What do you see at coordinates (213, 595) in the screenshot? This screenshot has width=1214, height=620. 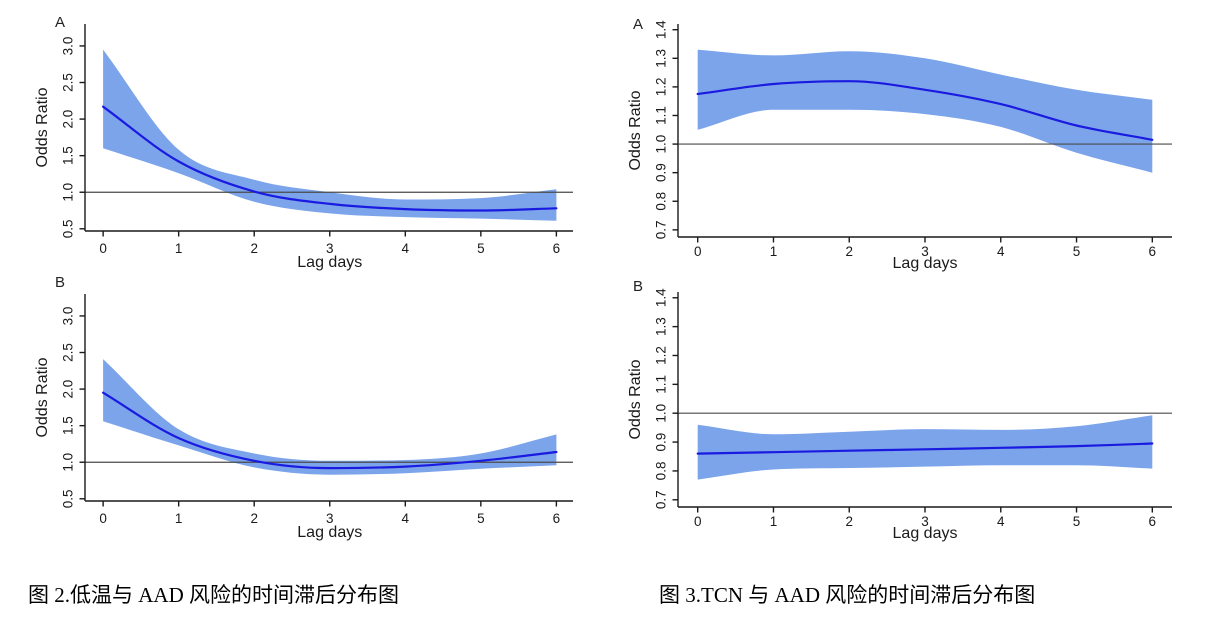 I see `figure-2-caption: 图 2.低温与 AAD 风险的时间滞后分布图` at bounding box center [213, 595].